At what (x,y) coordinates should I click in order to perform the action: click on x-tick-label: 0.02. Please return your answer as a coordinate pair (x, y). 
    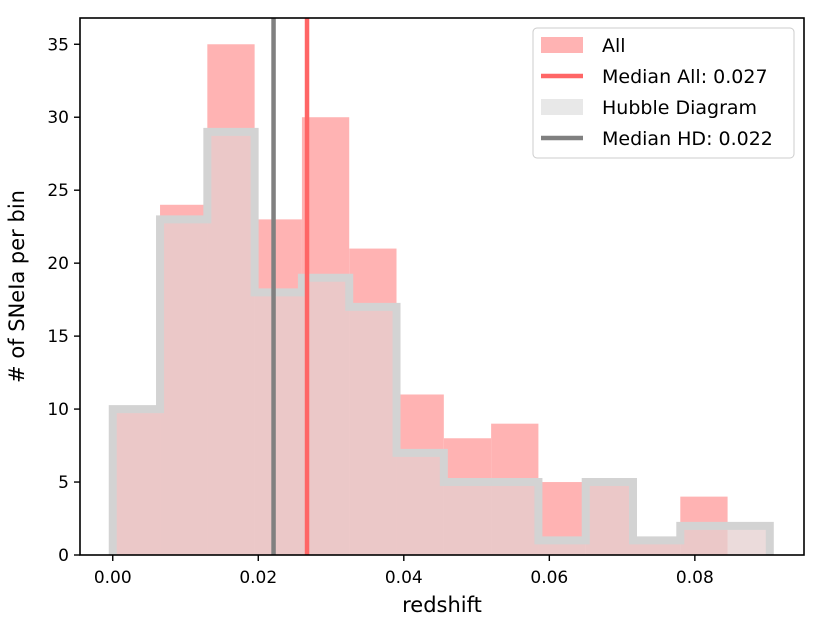
    Looking at the image, I should click on (258, 578).